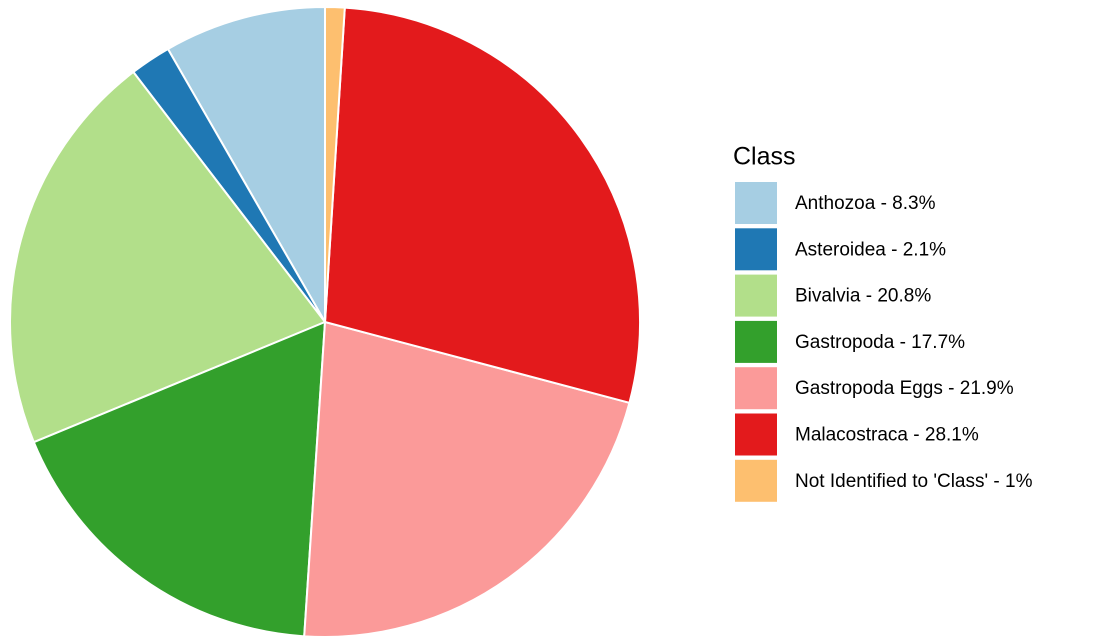  What do you see at coordinates (887, 435) in the screenshot?
I see `legend-label: Malacostraca - 28.1%` at bounding box center [887, 435].